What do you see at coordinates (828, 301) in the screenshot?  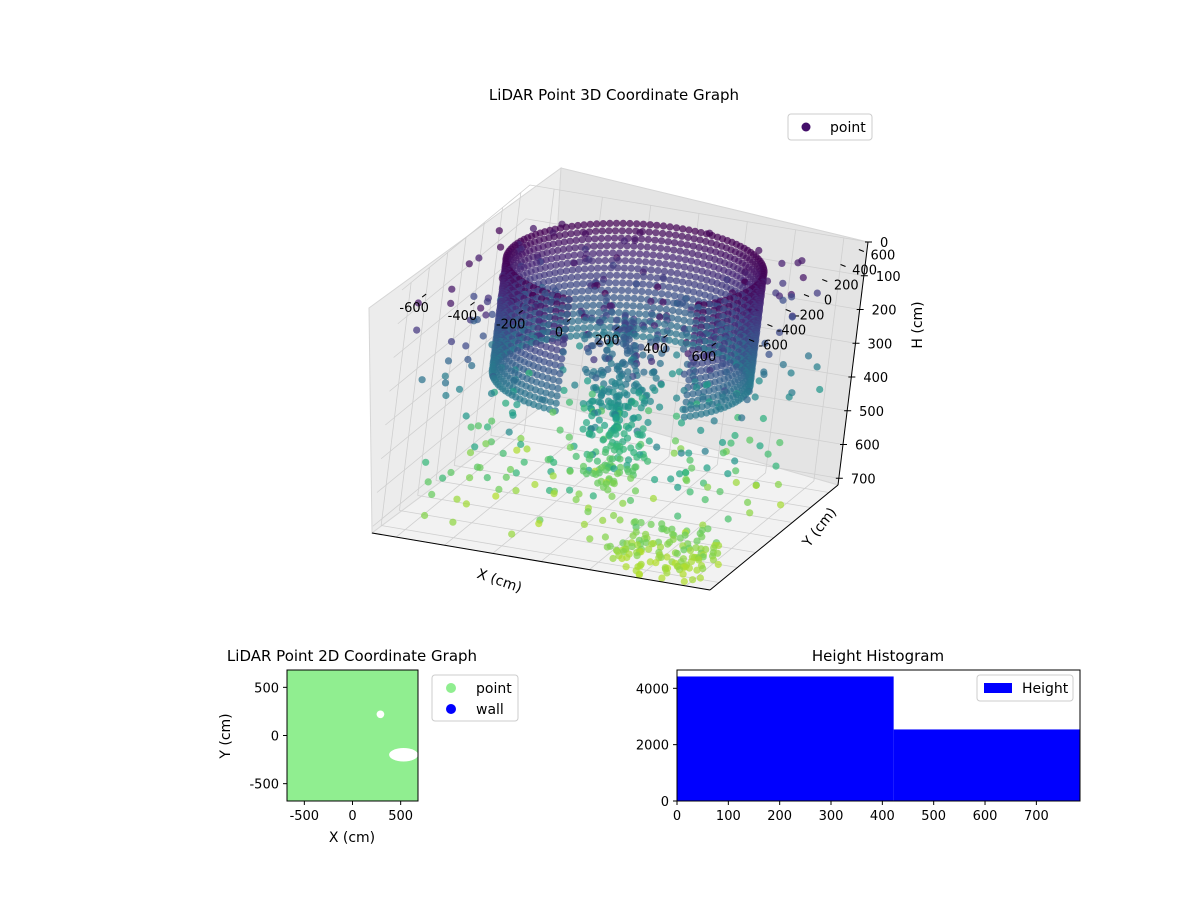 I see `y-tick-label-3d: 0` at bounding box center [828, 301].